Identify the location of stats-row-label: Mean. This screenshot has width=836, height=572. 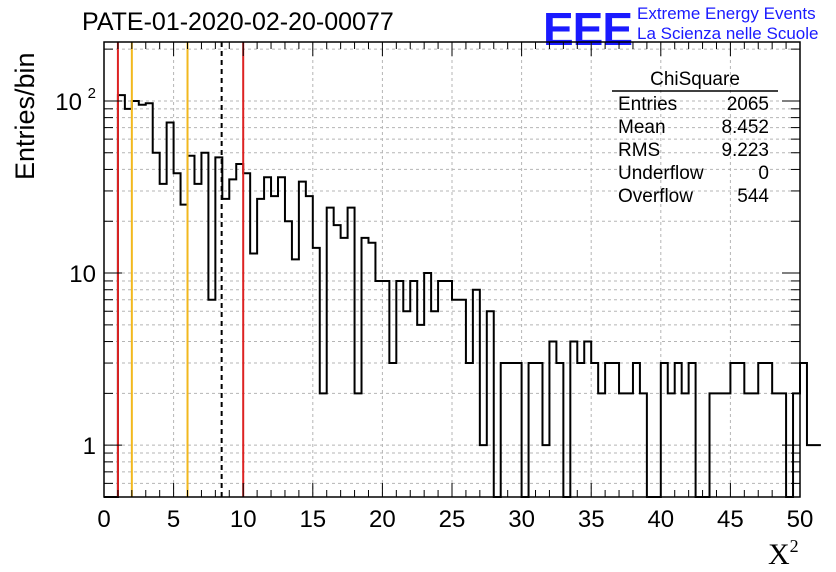
(642, 127).